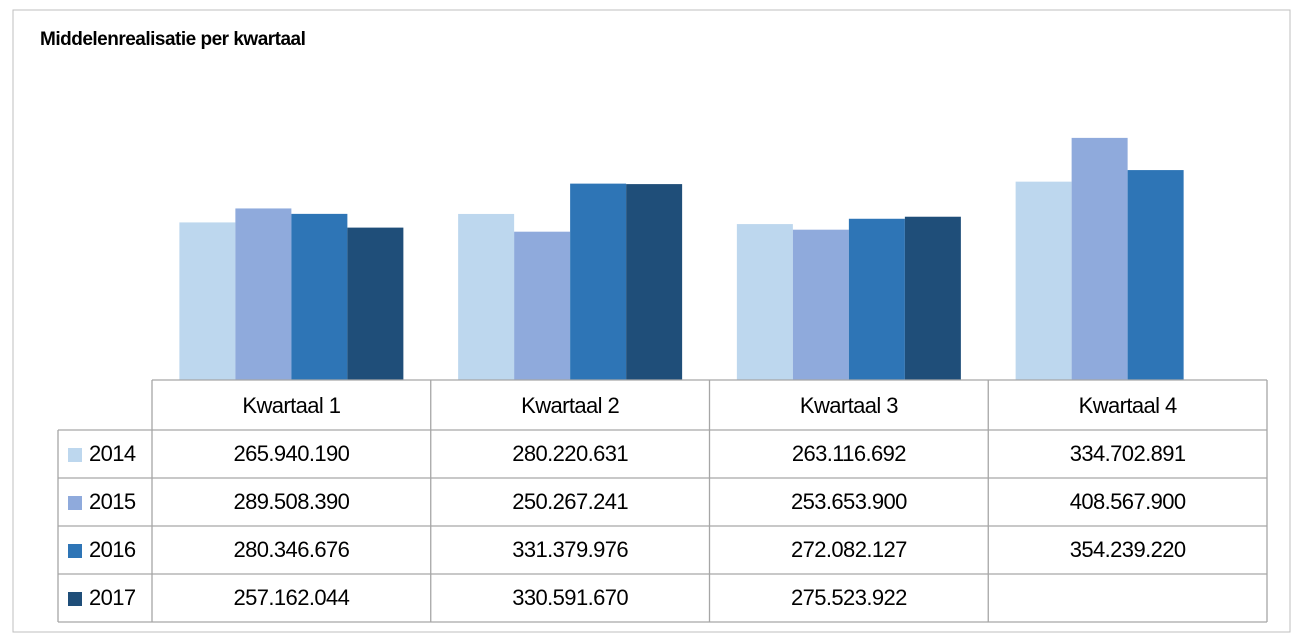 Image resolution: width=1296 pixels, height=635 pixels. Describe the element at coordinates (570, 501) in the screenshot. I see `value-label: 250.267.241` at that location.